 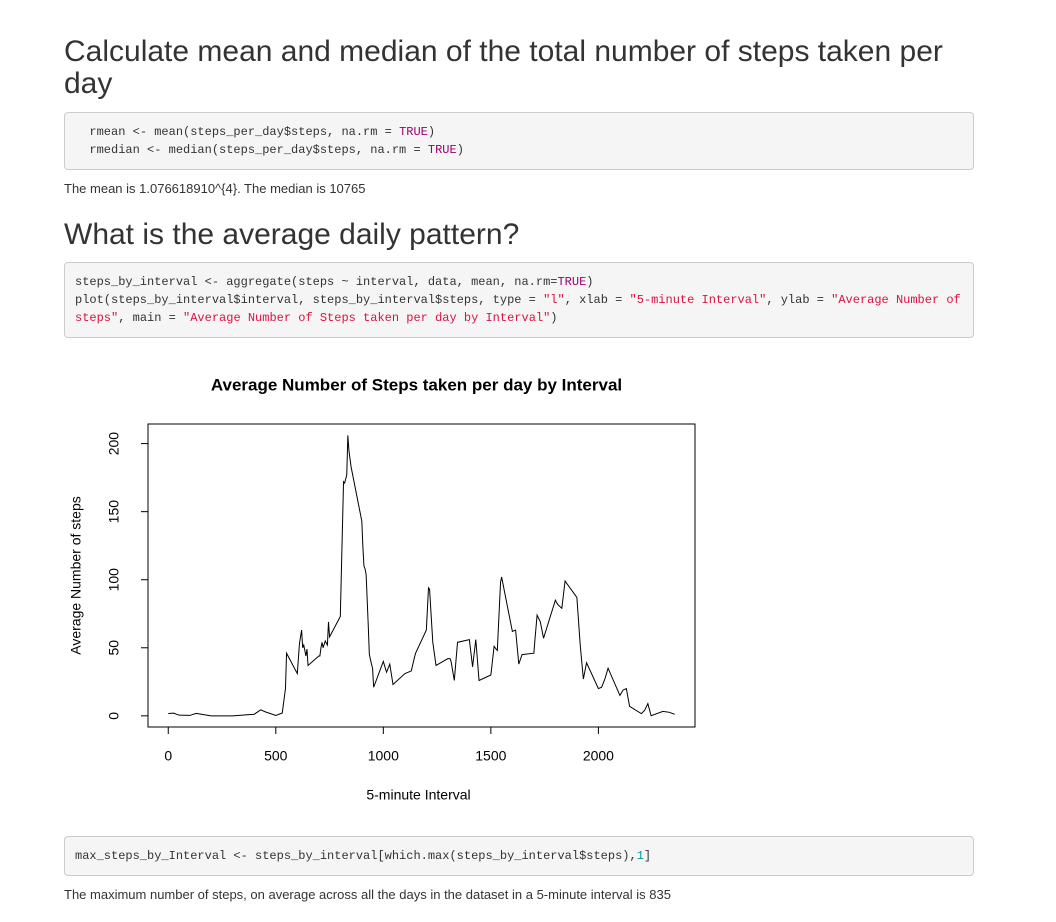 I want to click on y-tick-label: 0, so click(x=114, y=716).